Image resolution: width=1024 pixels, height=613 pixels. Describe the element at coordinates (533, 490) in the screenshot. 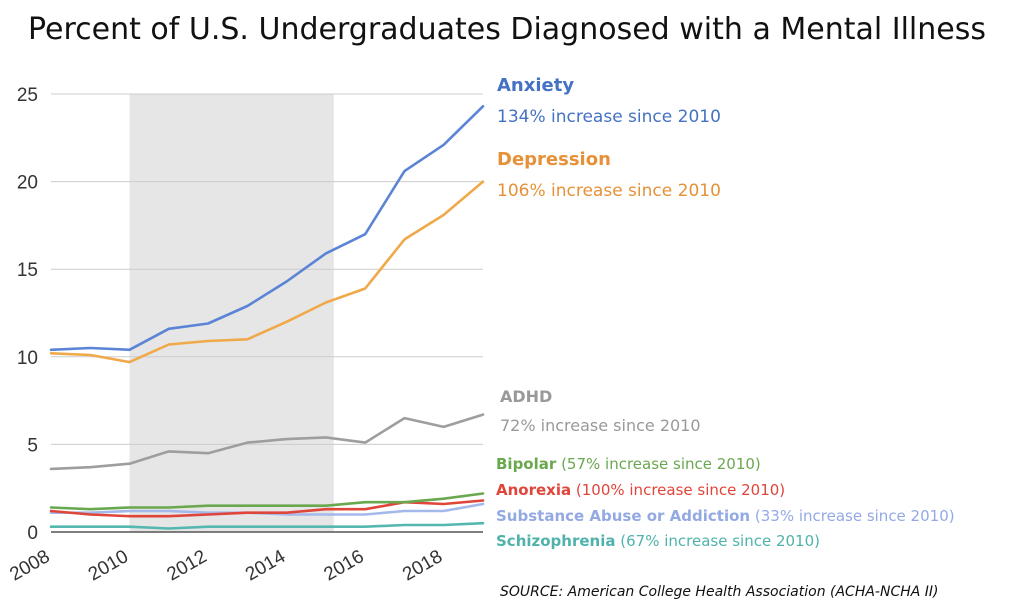

I see `anorexia-label: Anorexia` at that location.